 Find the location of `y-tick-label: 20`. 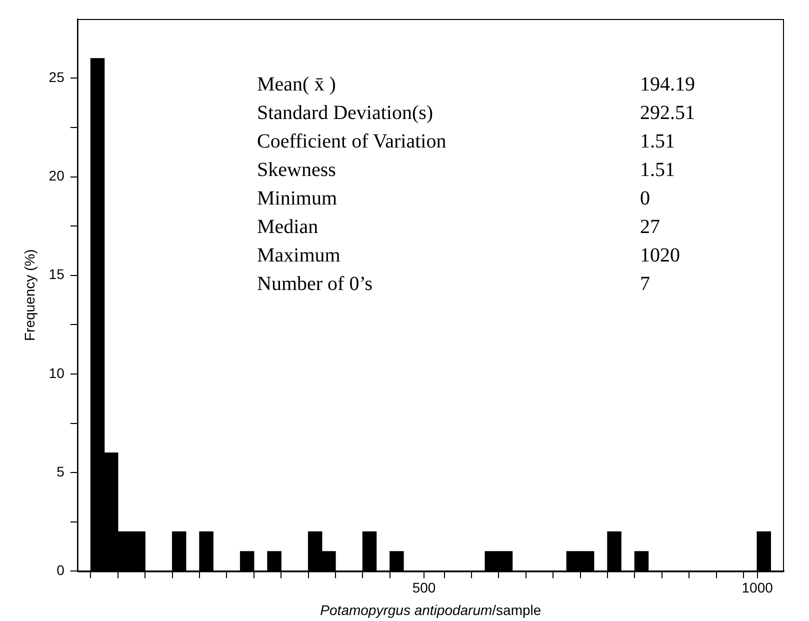

y-tick-label: 20 is located at coordinates (56, 176).